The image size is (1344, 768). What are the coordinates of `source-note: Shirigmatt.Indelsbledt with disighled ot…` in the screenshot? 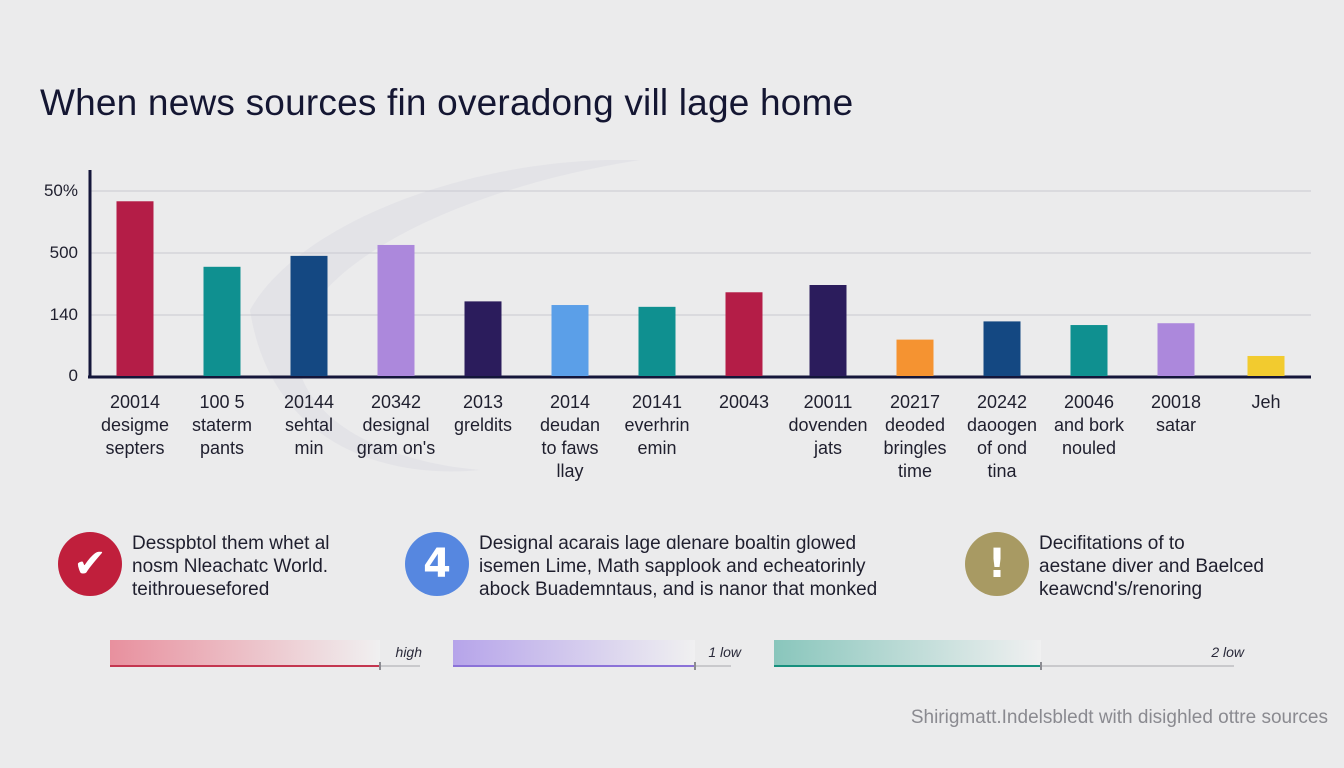 It's located at (1119, 717).